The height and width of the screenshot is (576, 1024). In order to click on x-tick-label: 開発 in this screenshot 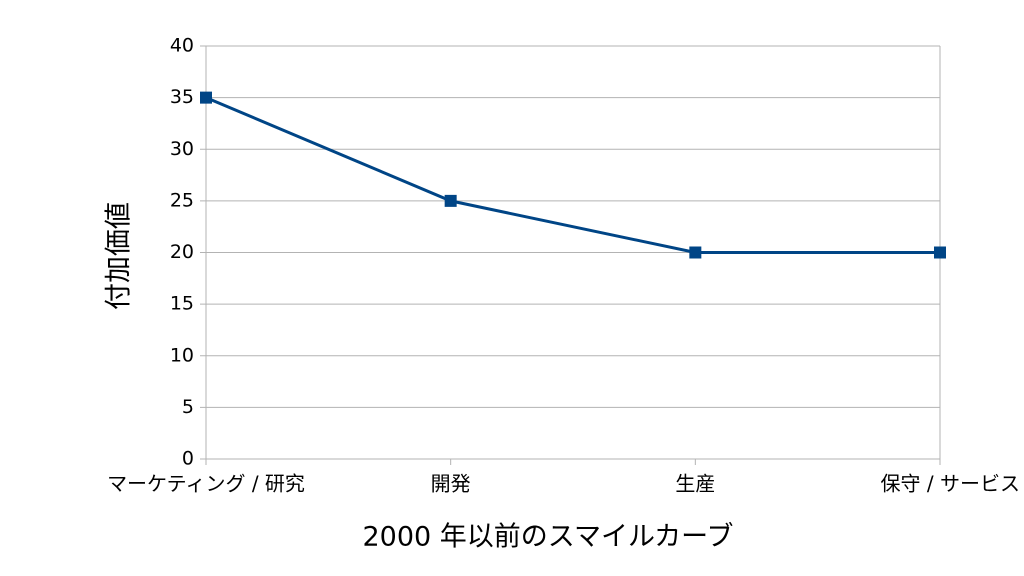, I will do `click(451, 484)`.